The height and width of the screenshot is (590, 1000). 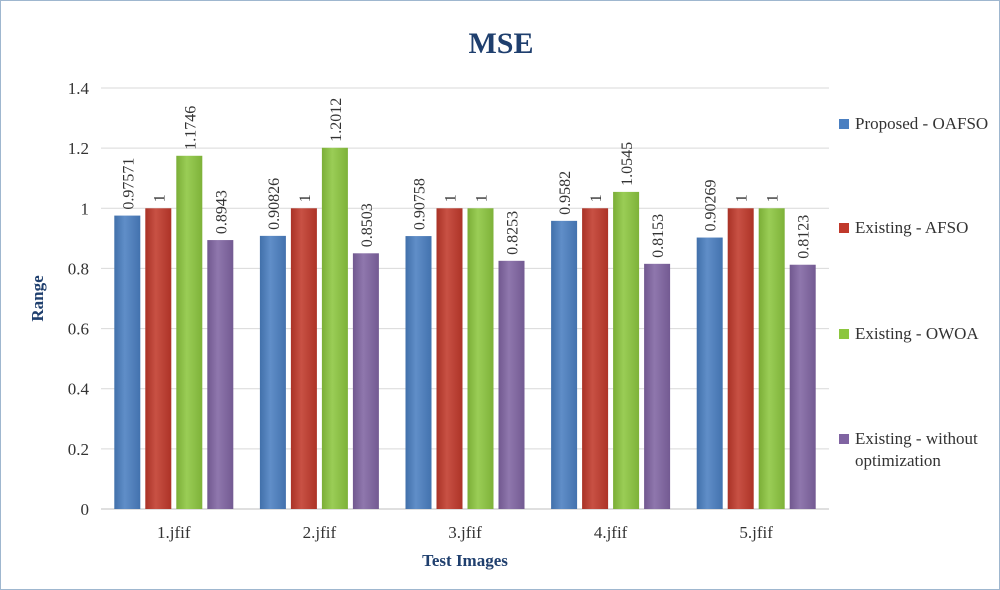 What do you see at coordinates (916, 449) in the screenshot?
I see `legend-label: Existing - without optimization` at bounding box center [916, 449].